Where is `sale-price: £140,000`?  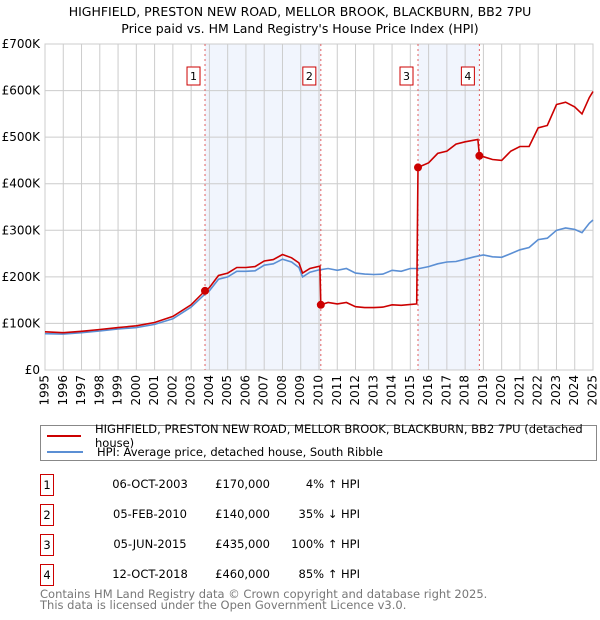
sale-price: £140,000 is located at coordinates (242, 514).